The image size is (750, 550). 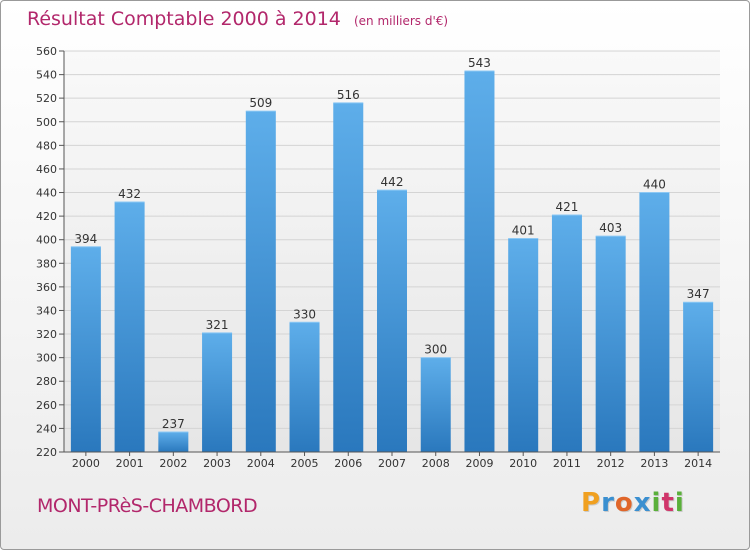 What do you see at coordinates (566, 207) in the screenshot?
I see `bar-value-label: 421` at bounding box center [566, 207].